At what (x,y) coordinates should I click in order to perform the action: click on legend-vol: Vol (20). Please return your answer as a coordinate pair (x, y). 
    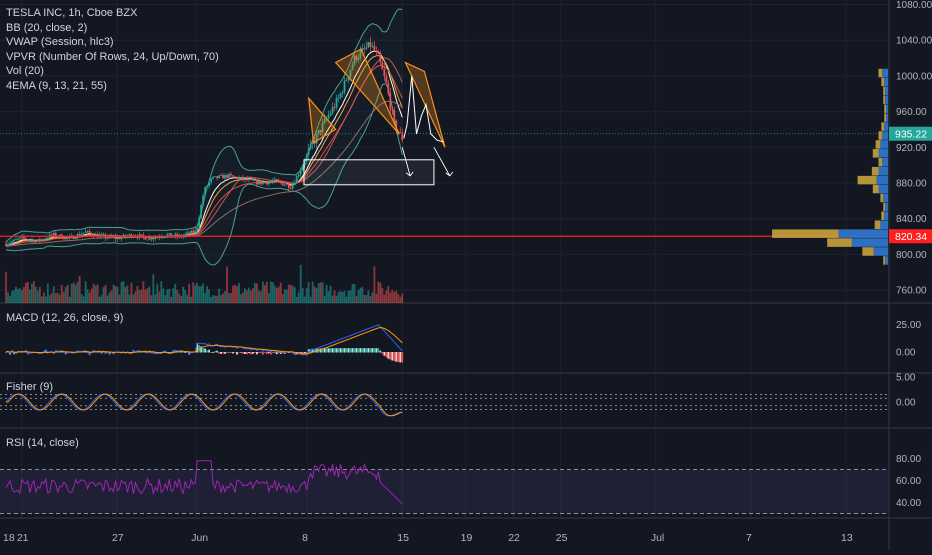
    Looking at the image, I should click on (25, 71).